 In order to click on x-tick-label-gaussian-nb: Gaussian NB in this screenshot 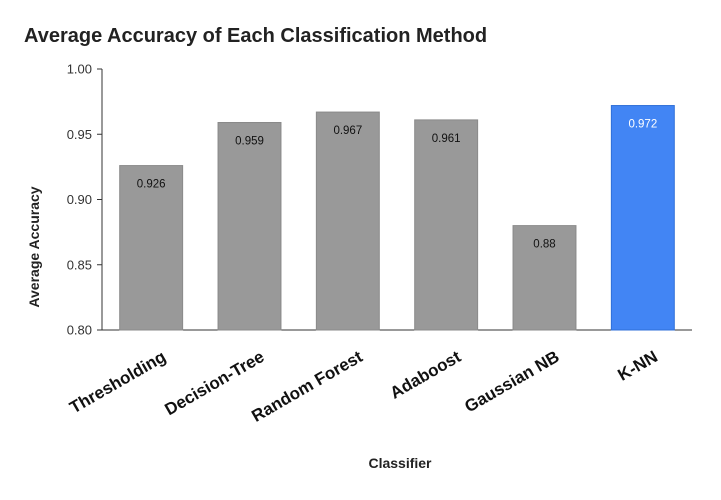, I will do `click(511, 381)`.